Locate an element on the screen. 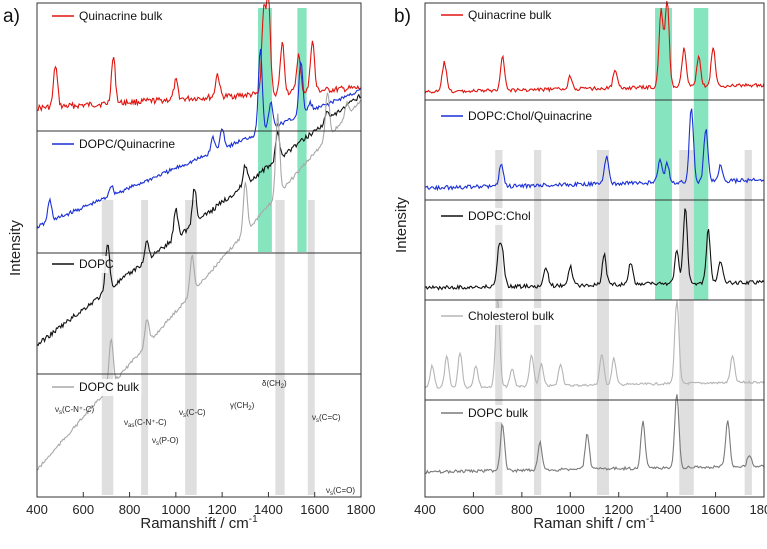  annotation-delta-ch2: δ(CH2) is located at coordinates (274, 384).